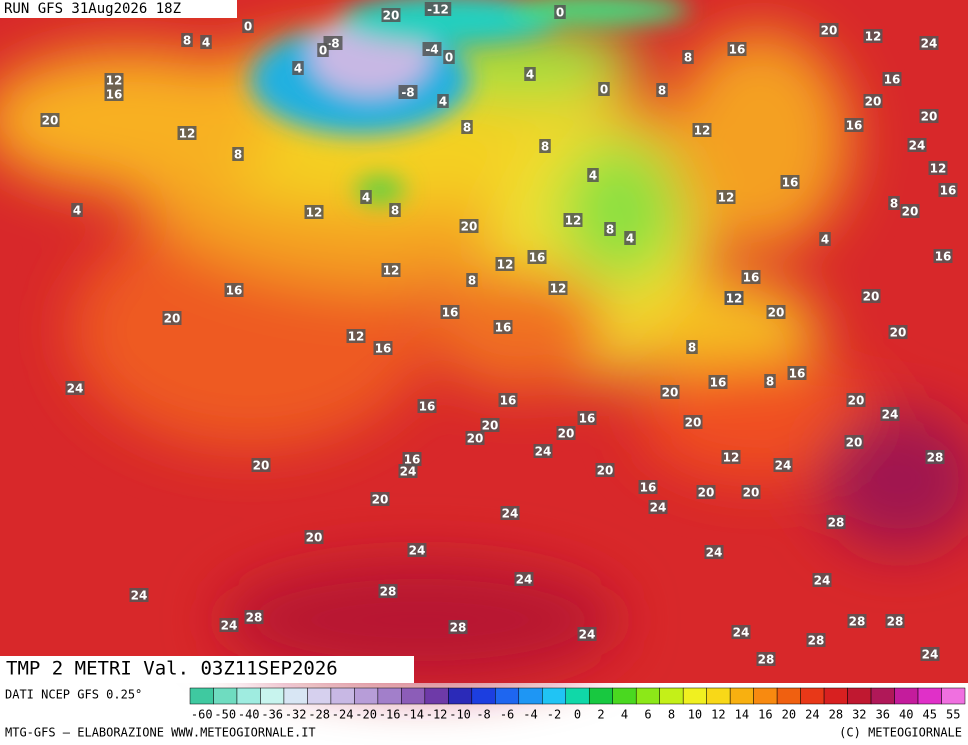  What do you see at coordinates (530, 715) in the screenshot?
I see `colorbar-tick: -4` at bounding box center [530, 715].